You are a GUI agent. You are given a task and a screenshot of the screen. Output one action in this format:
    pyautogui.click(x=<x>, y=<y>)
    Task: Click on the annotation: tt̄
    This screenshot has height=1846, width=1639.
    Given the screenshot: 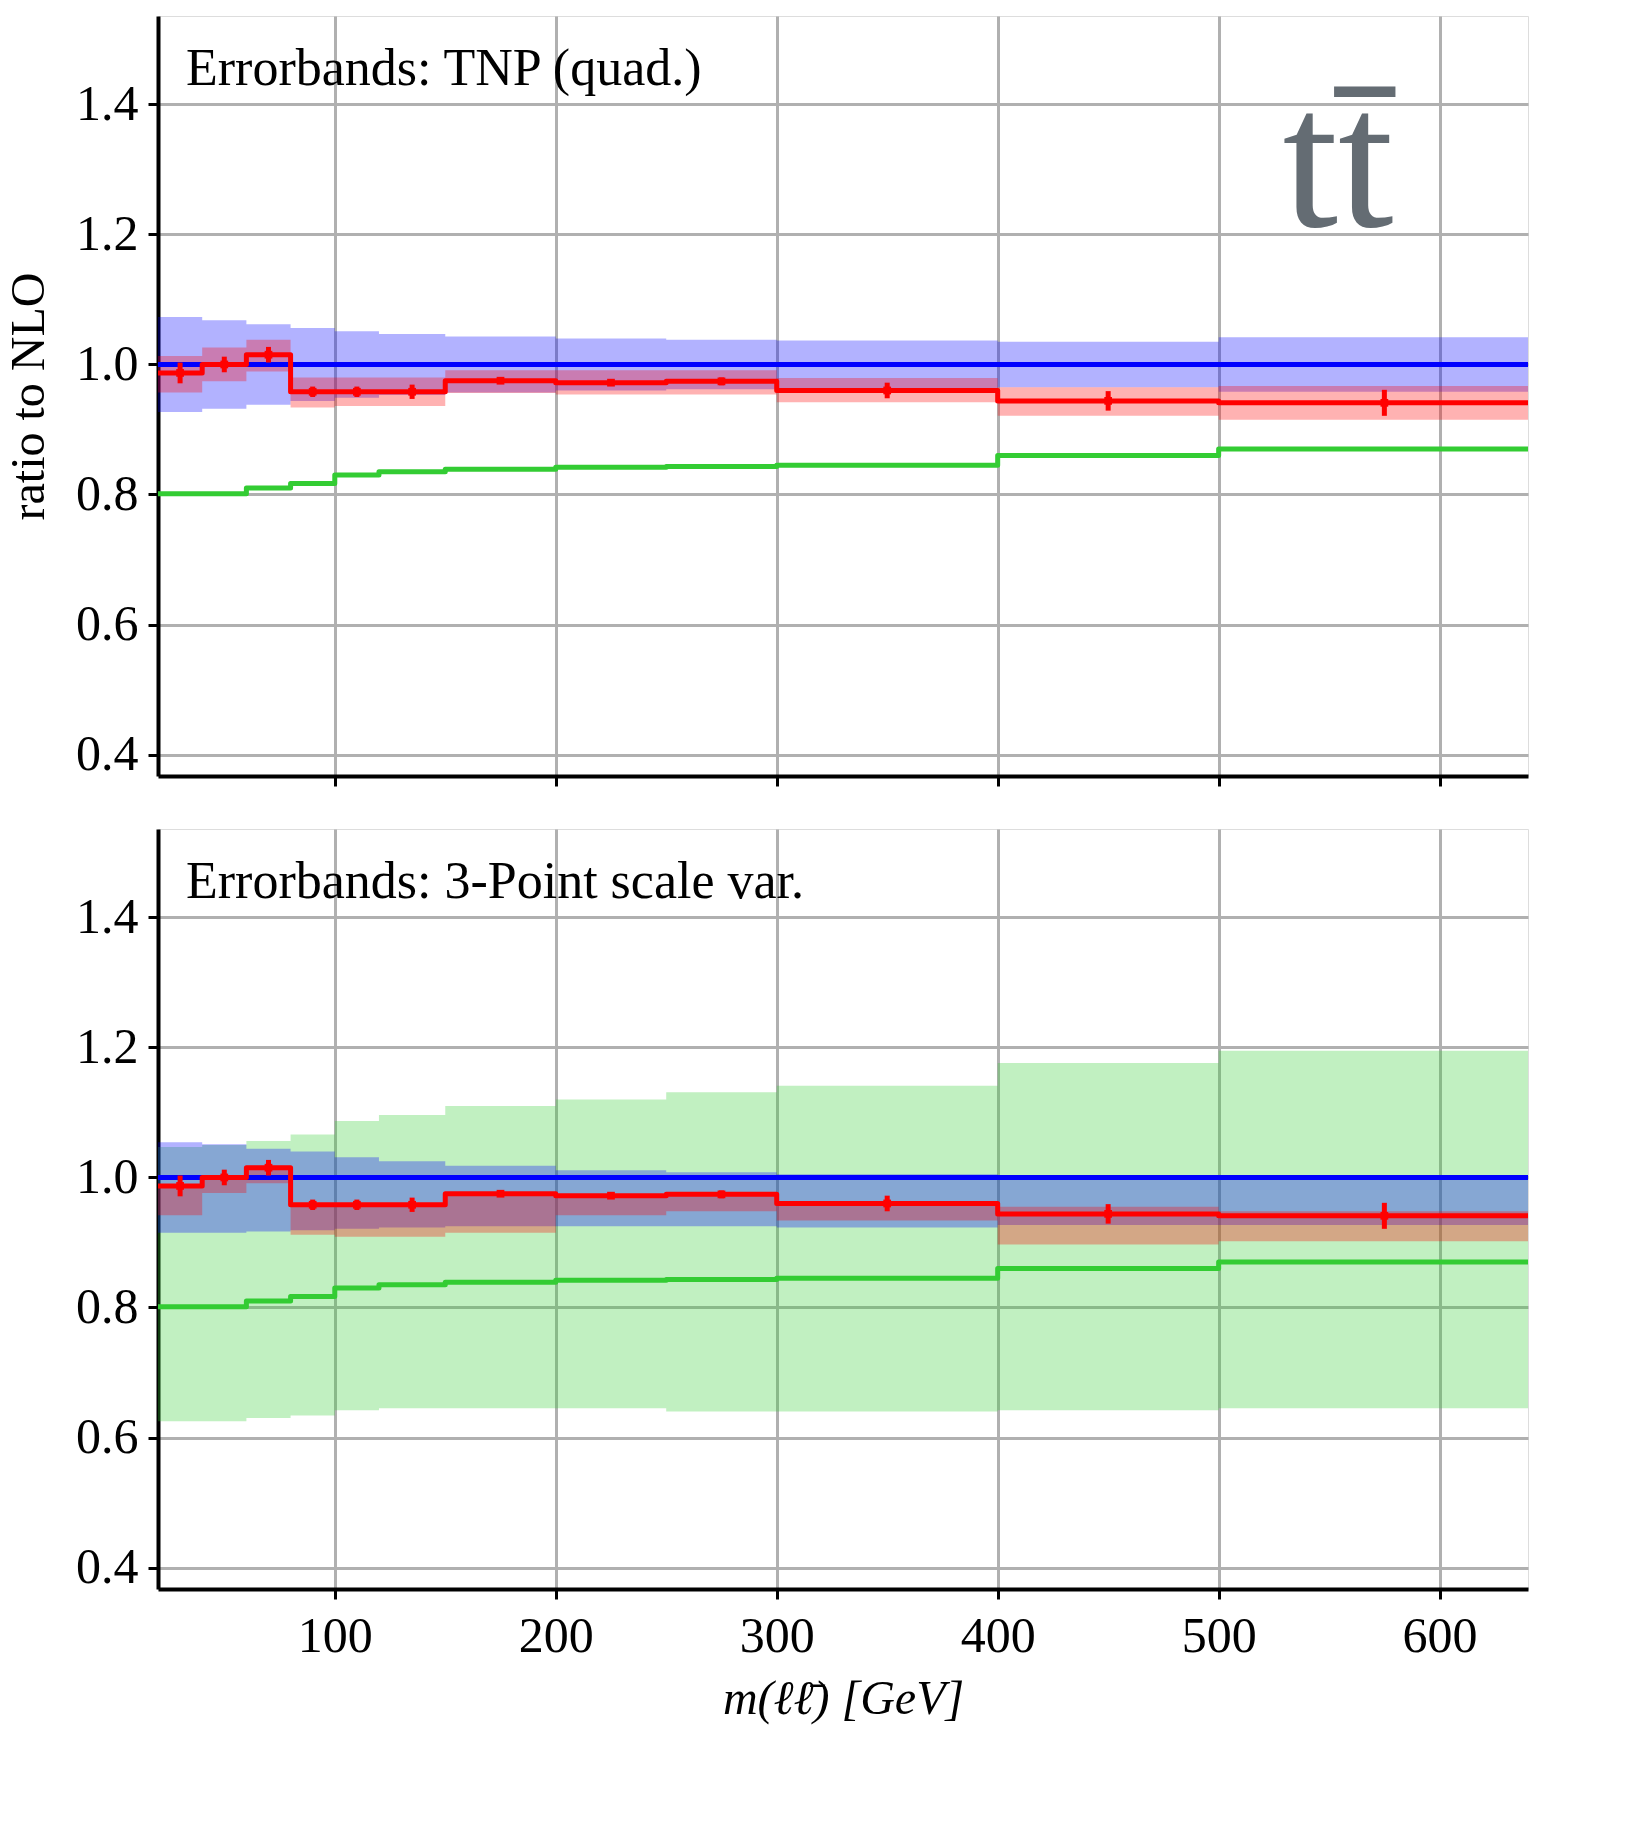 What is the action you would take?
    pyautogui.click(x=1339, y=158)
    